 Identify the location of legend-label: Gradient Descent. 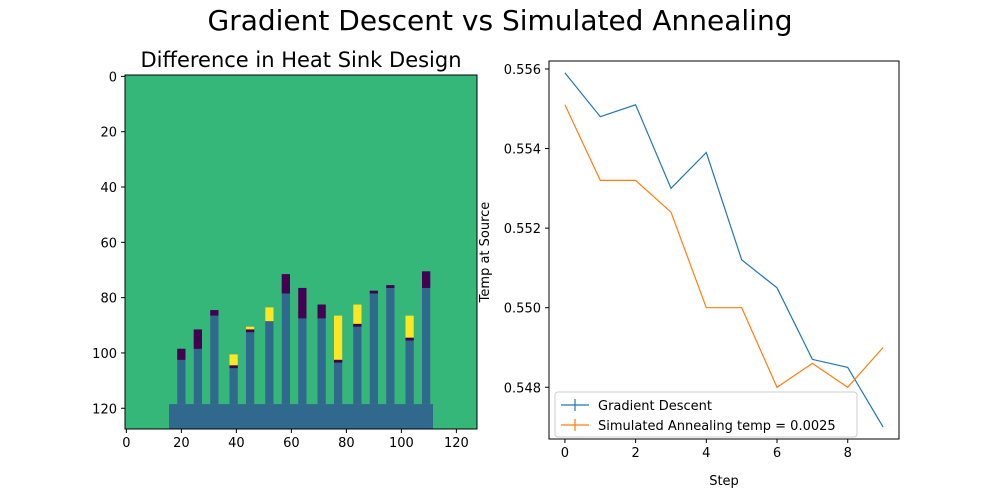
(655, 406).